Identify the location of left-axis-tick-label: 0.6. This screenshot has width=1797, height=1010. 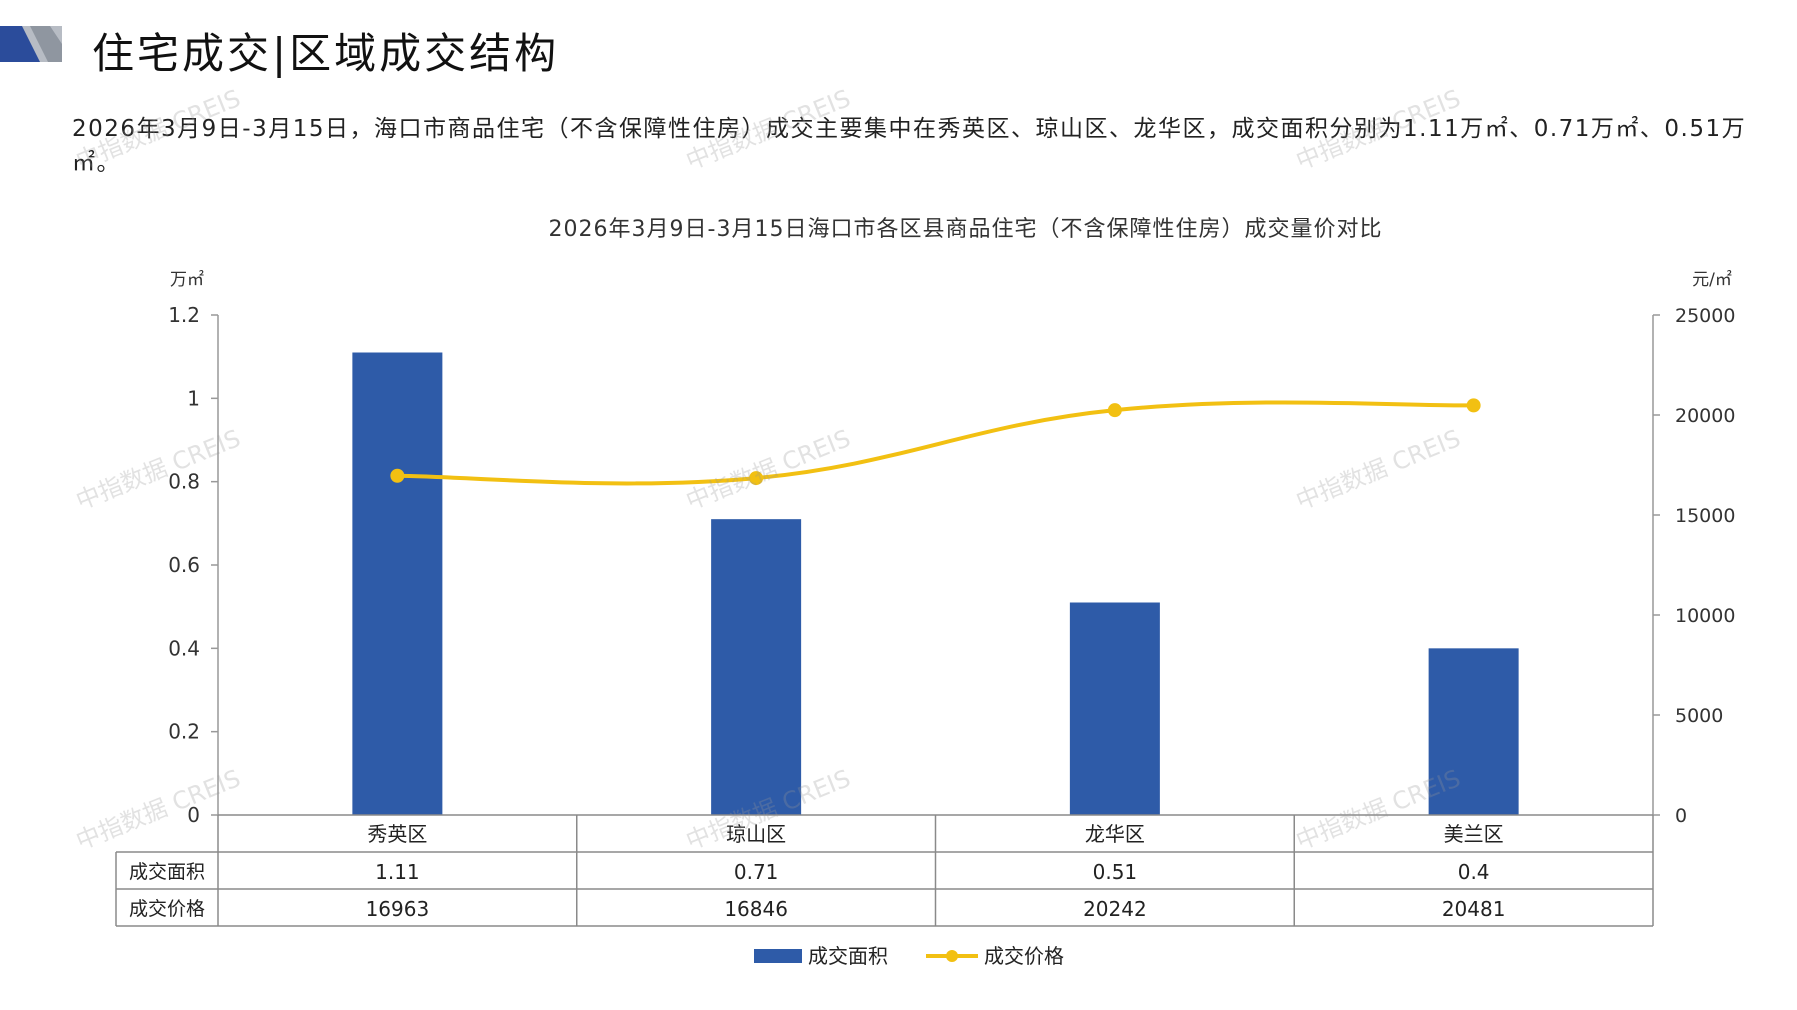
(184, 565).